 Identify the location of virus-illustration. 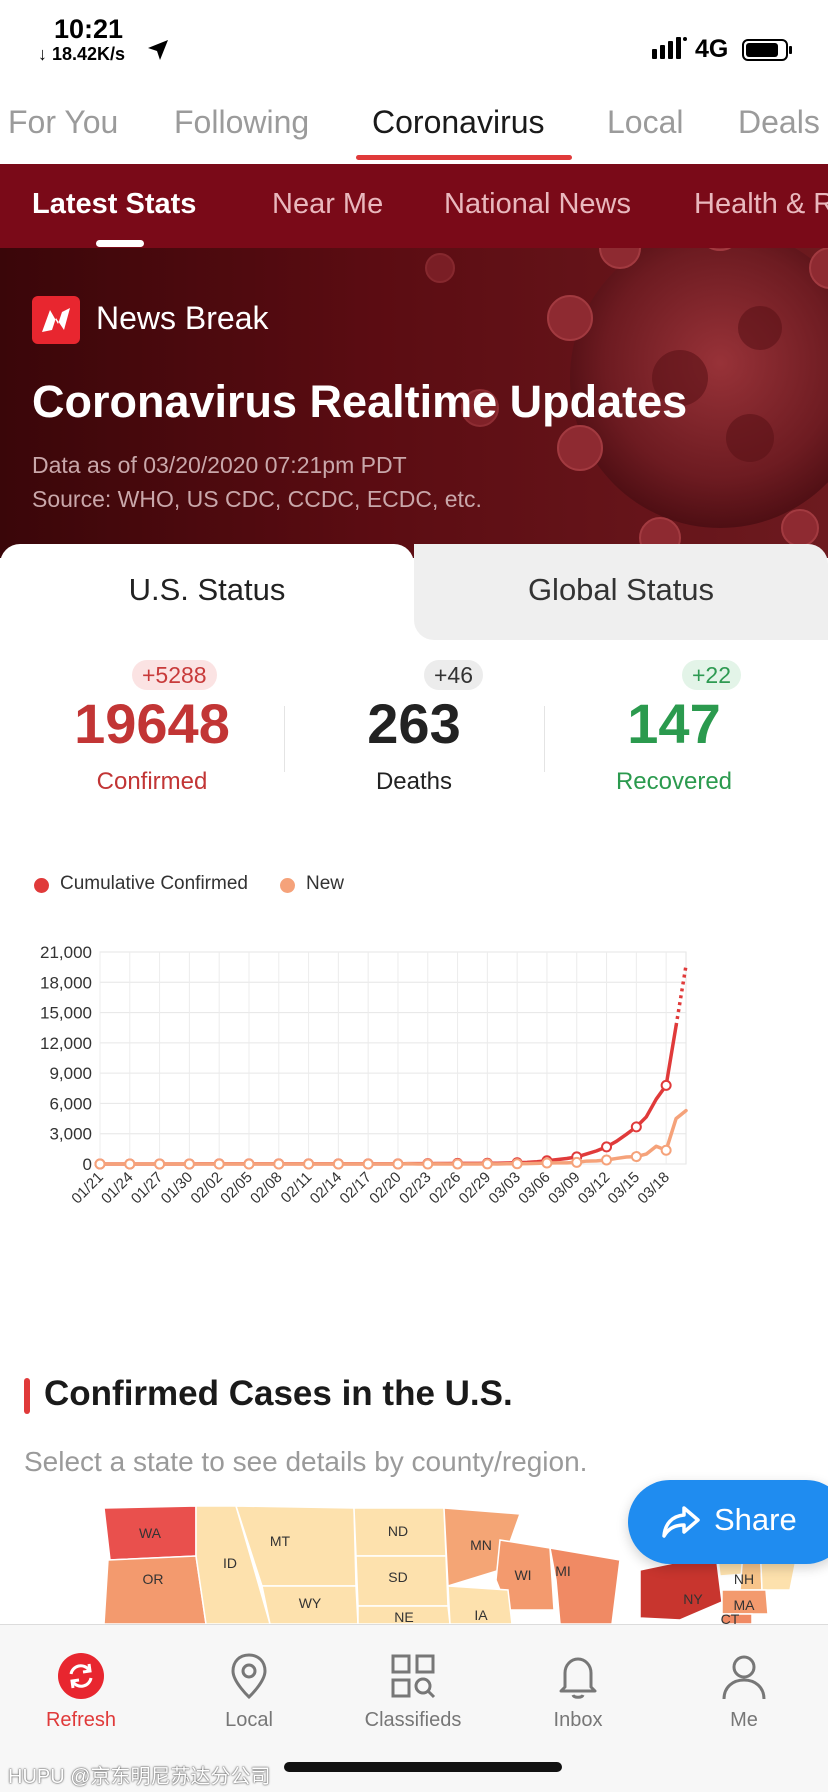
(626, 403).